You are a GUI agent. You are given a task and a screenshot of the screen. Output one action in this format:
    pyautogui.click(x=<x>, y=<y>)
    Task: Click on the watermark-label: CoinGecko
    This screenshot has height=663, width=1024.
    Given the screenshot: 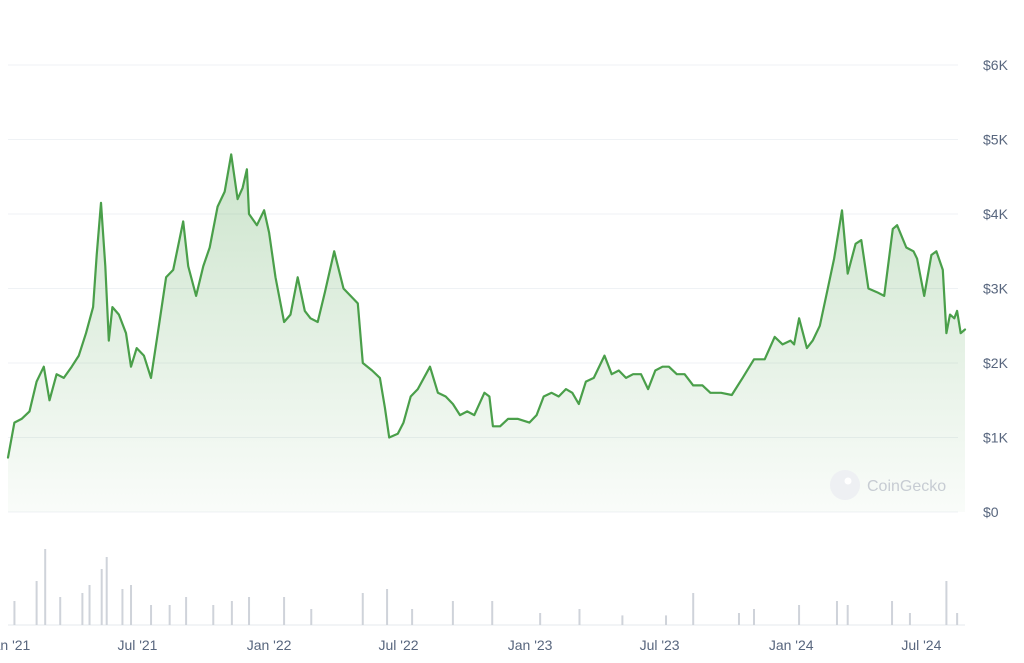 What is the action you would take?
    pyautogui.click(x=906, y=486)
    